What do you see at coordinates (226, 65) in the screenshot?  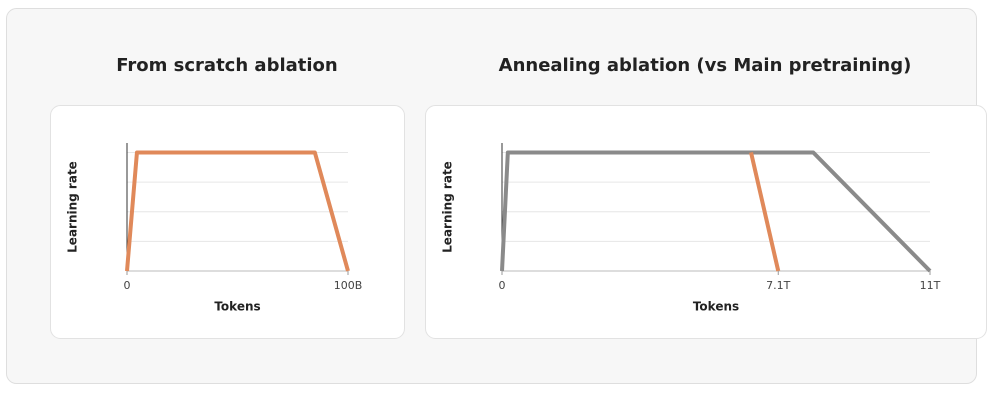 I see `chart-title: From scratch ablation` at bounding box center [226, 65].